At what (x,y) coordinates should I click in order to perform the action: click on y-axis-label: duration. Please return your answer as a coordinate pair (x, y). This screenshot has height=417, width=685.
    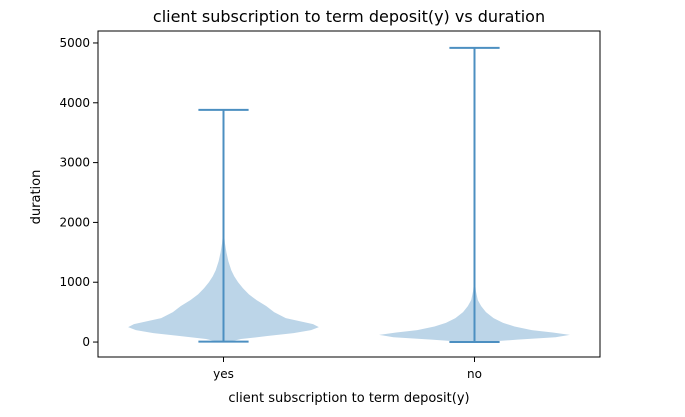
    Looking at the image, I should click on (36, 197).